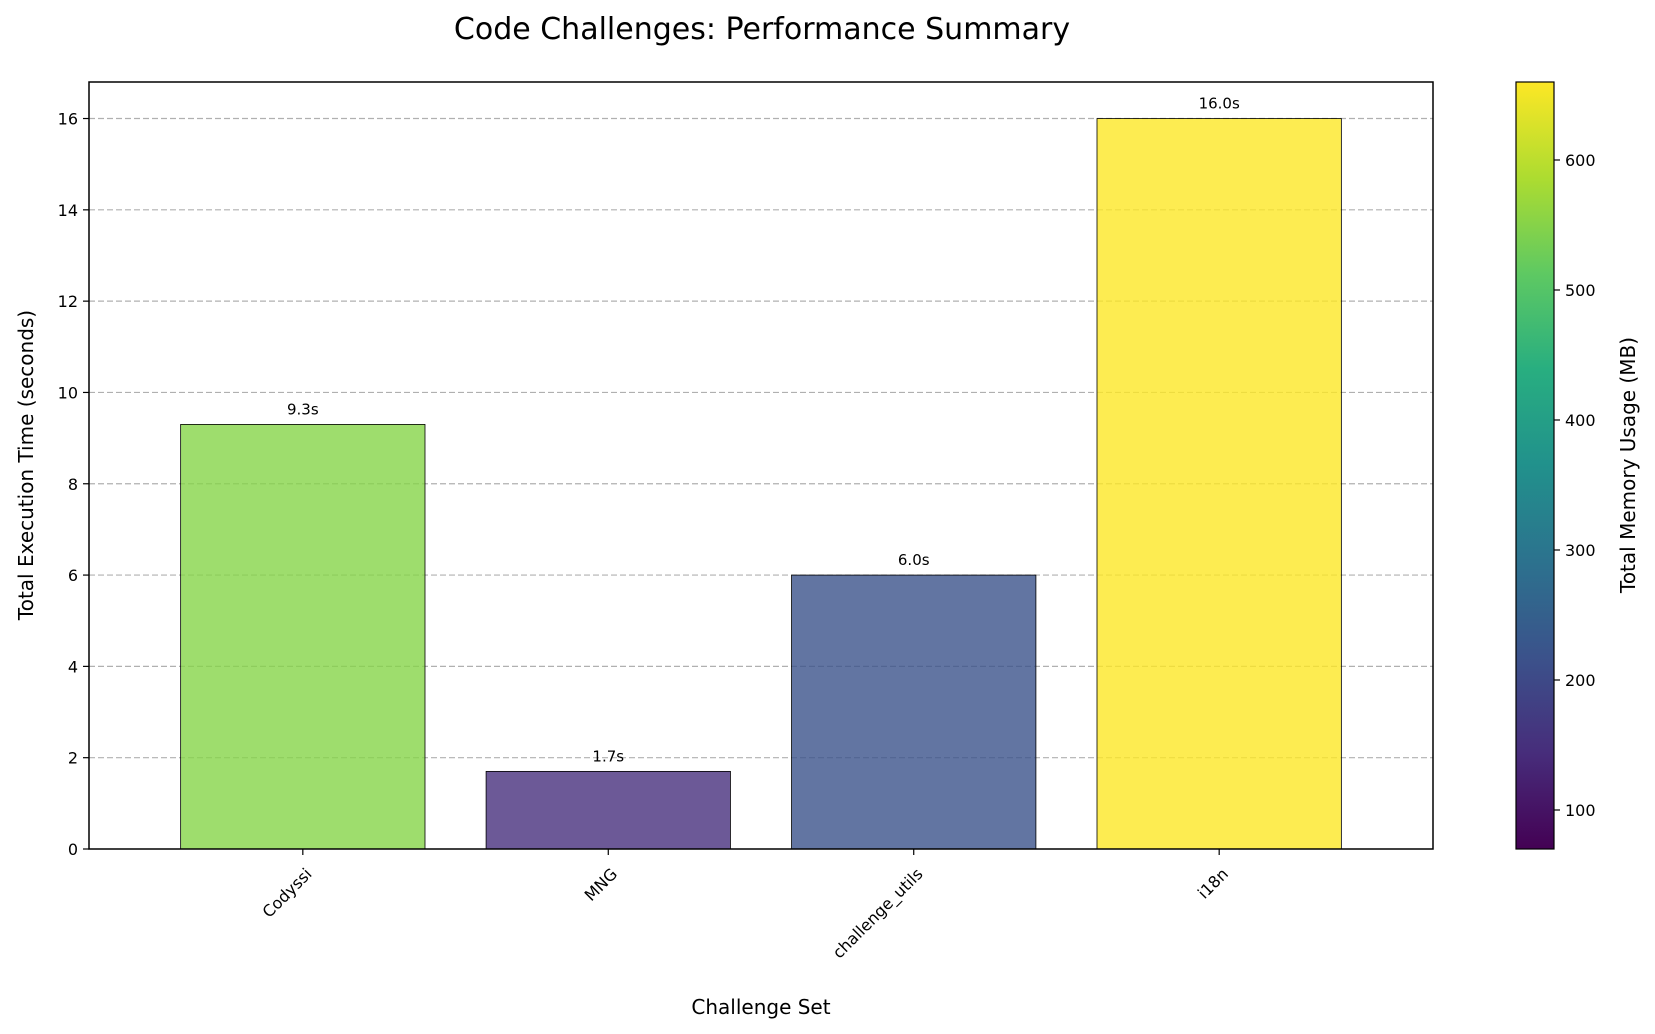 Image resolution: width=1655 pixels, height=1034 pixels. Describe the element at coordinates (878, 913) in the screenshot. I see `x-tick-label: challenge_utils` at that location.